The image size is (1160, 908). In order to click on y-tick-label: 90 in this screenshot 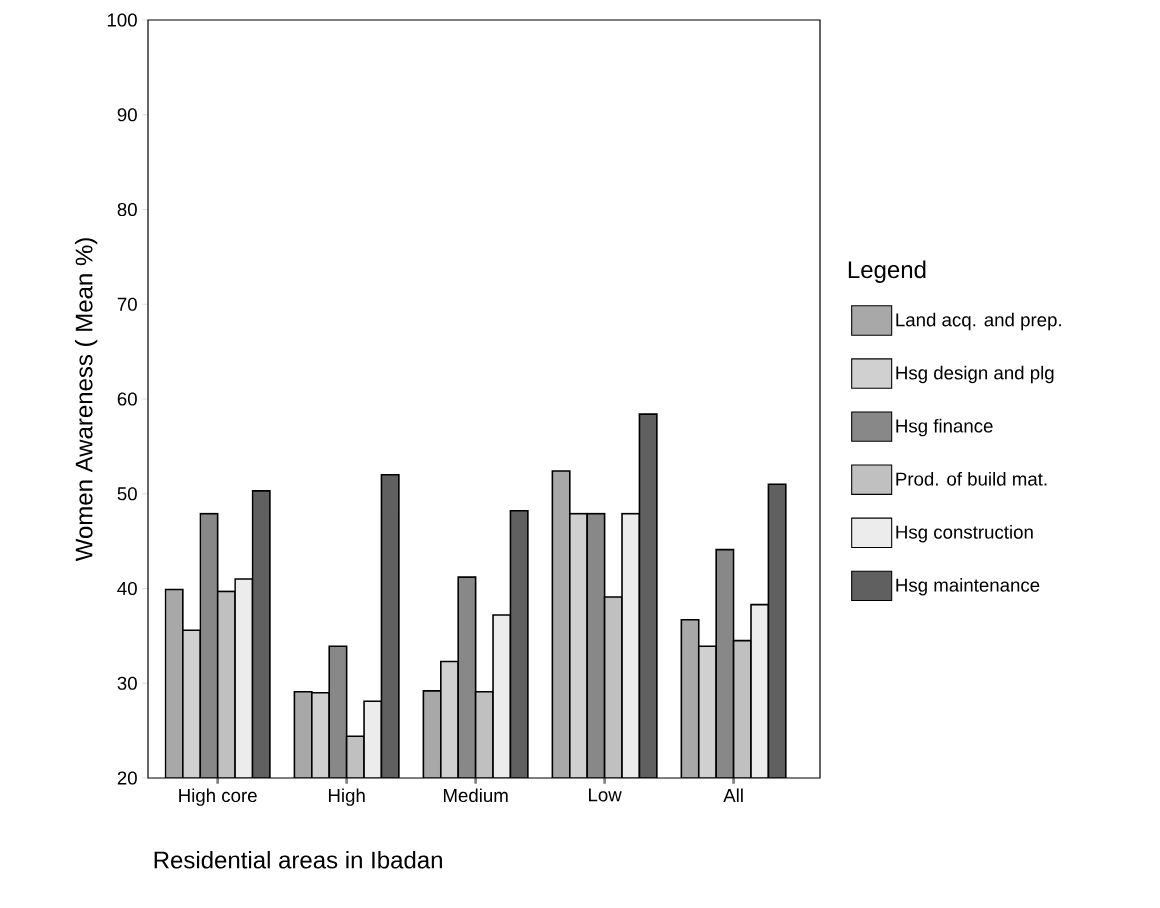, I will do `click(127, 115)`.